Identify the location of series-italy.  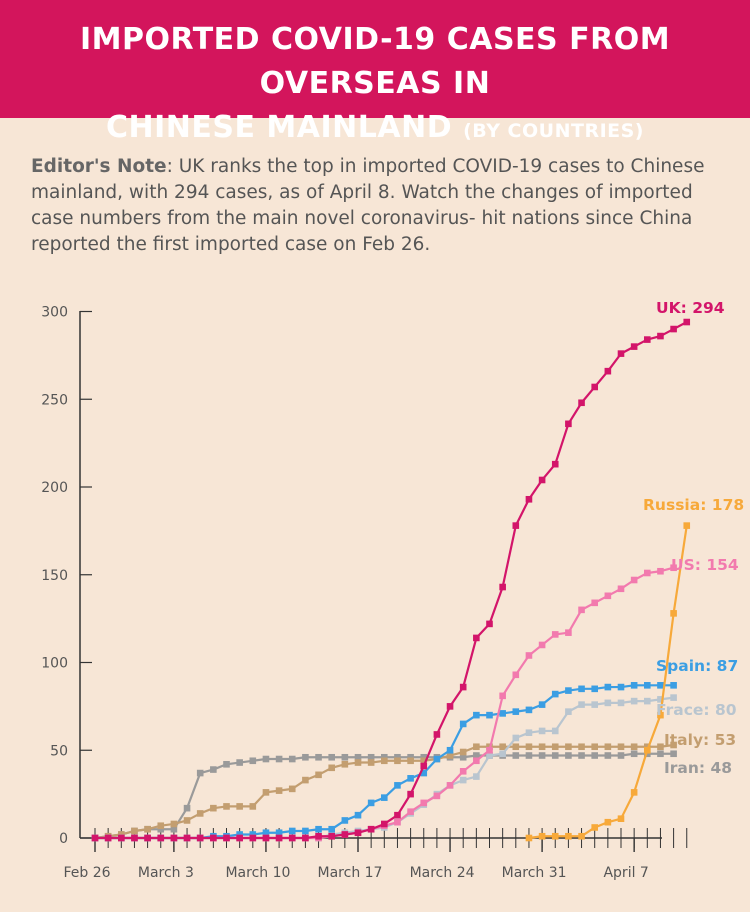
(384, 791).